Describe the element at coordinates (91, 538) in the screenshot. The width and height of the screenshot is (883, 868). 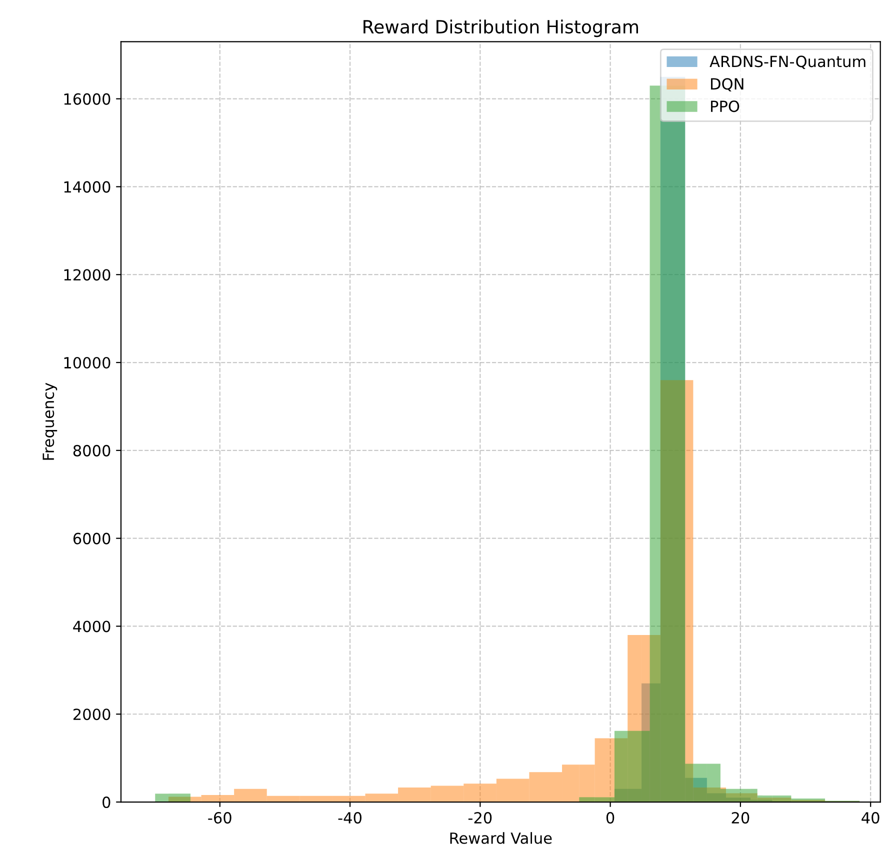
I see `y-tick-label: 6000` at that location.